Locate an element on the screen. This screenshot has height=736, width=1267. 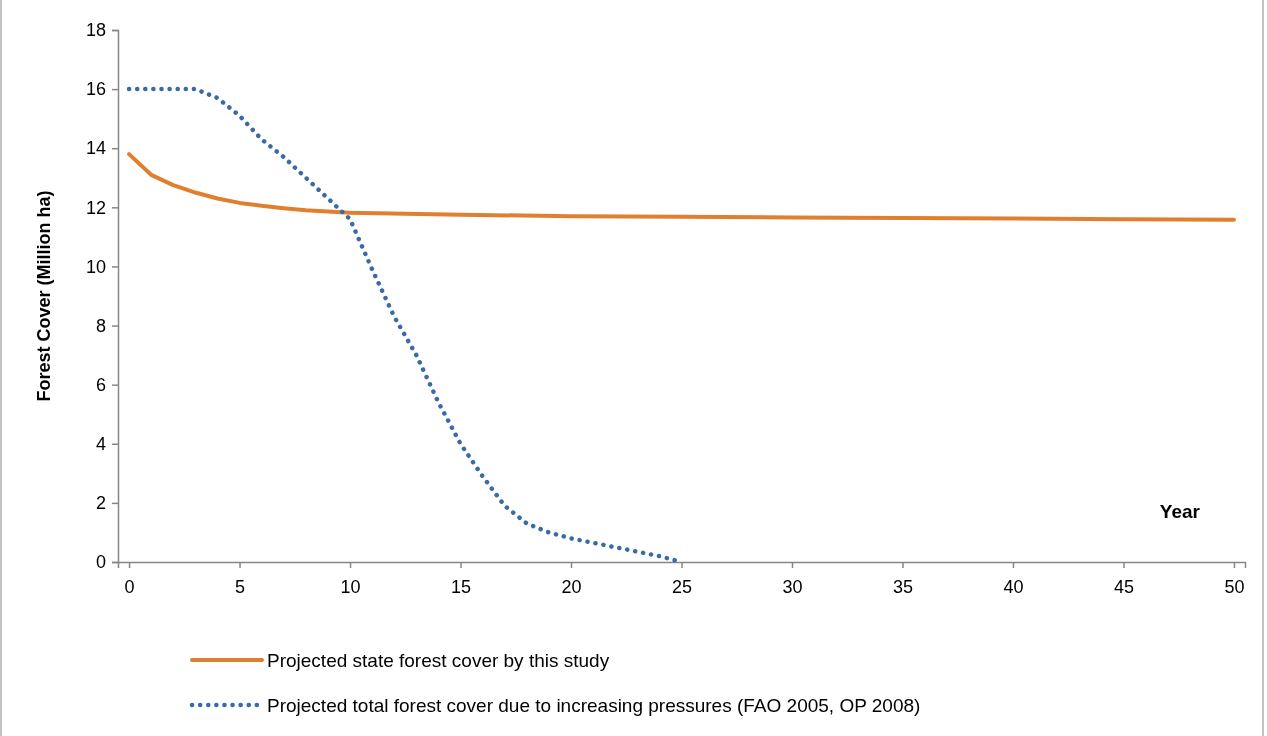
y-tick-label: 8 is located at coordinates (100, 325).